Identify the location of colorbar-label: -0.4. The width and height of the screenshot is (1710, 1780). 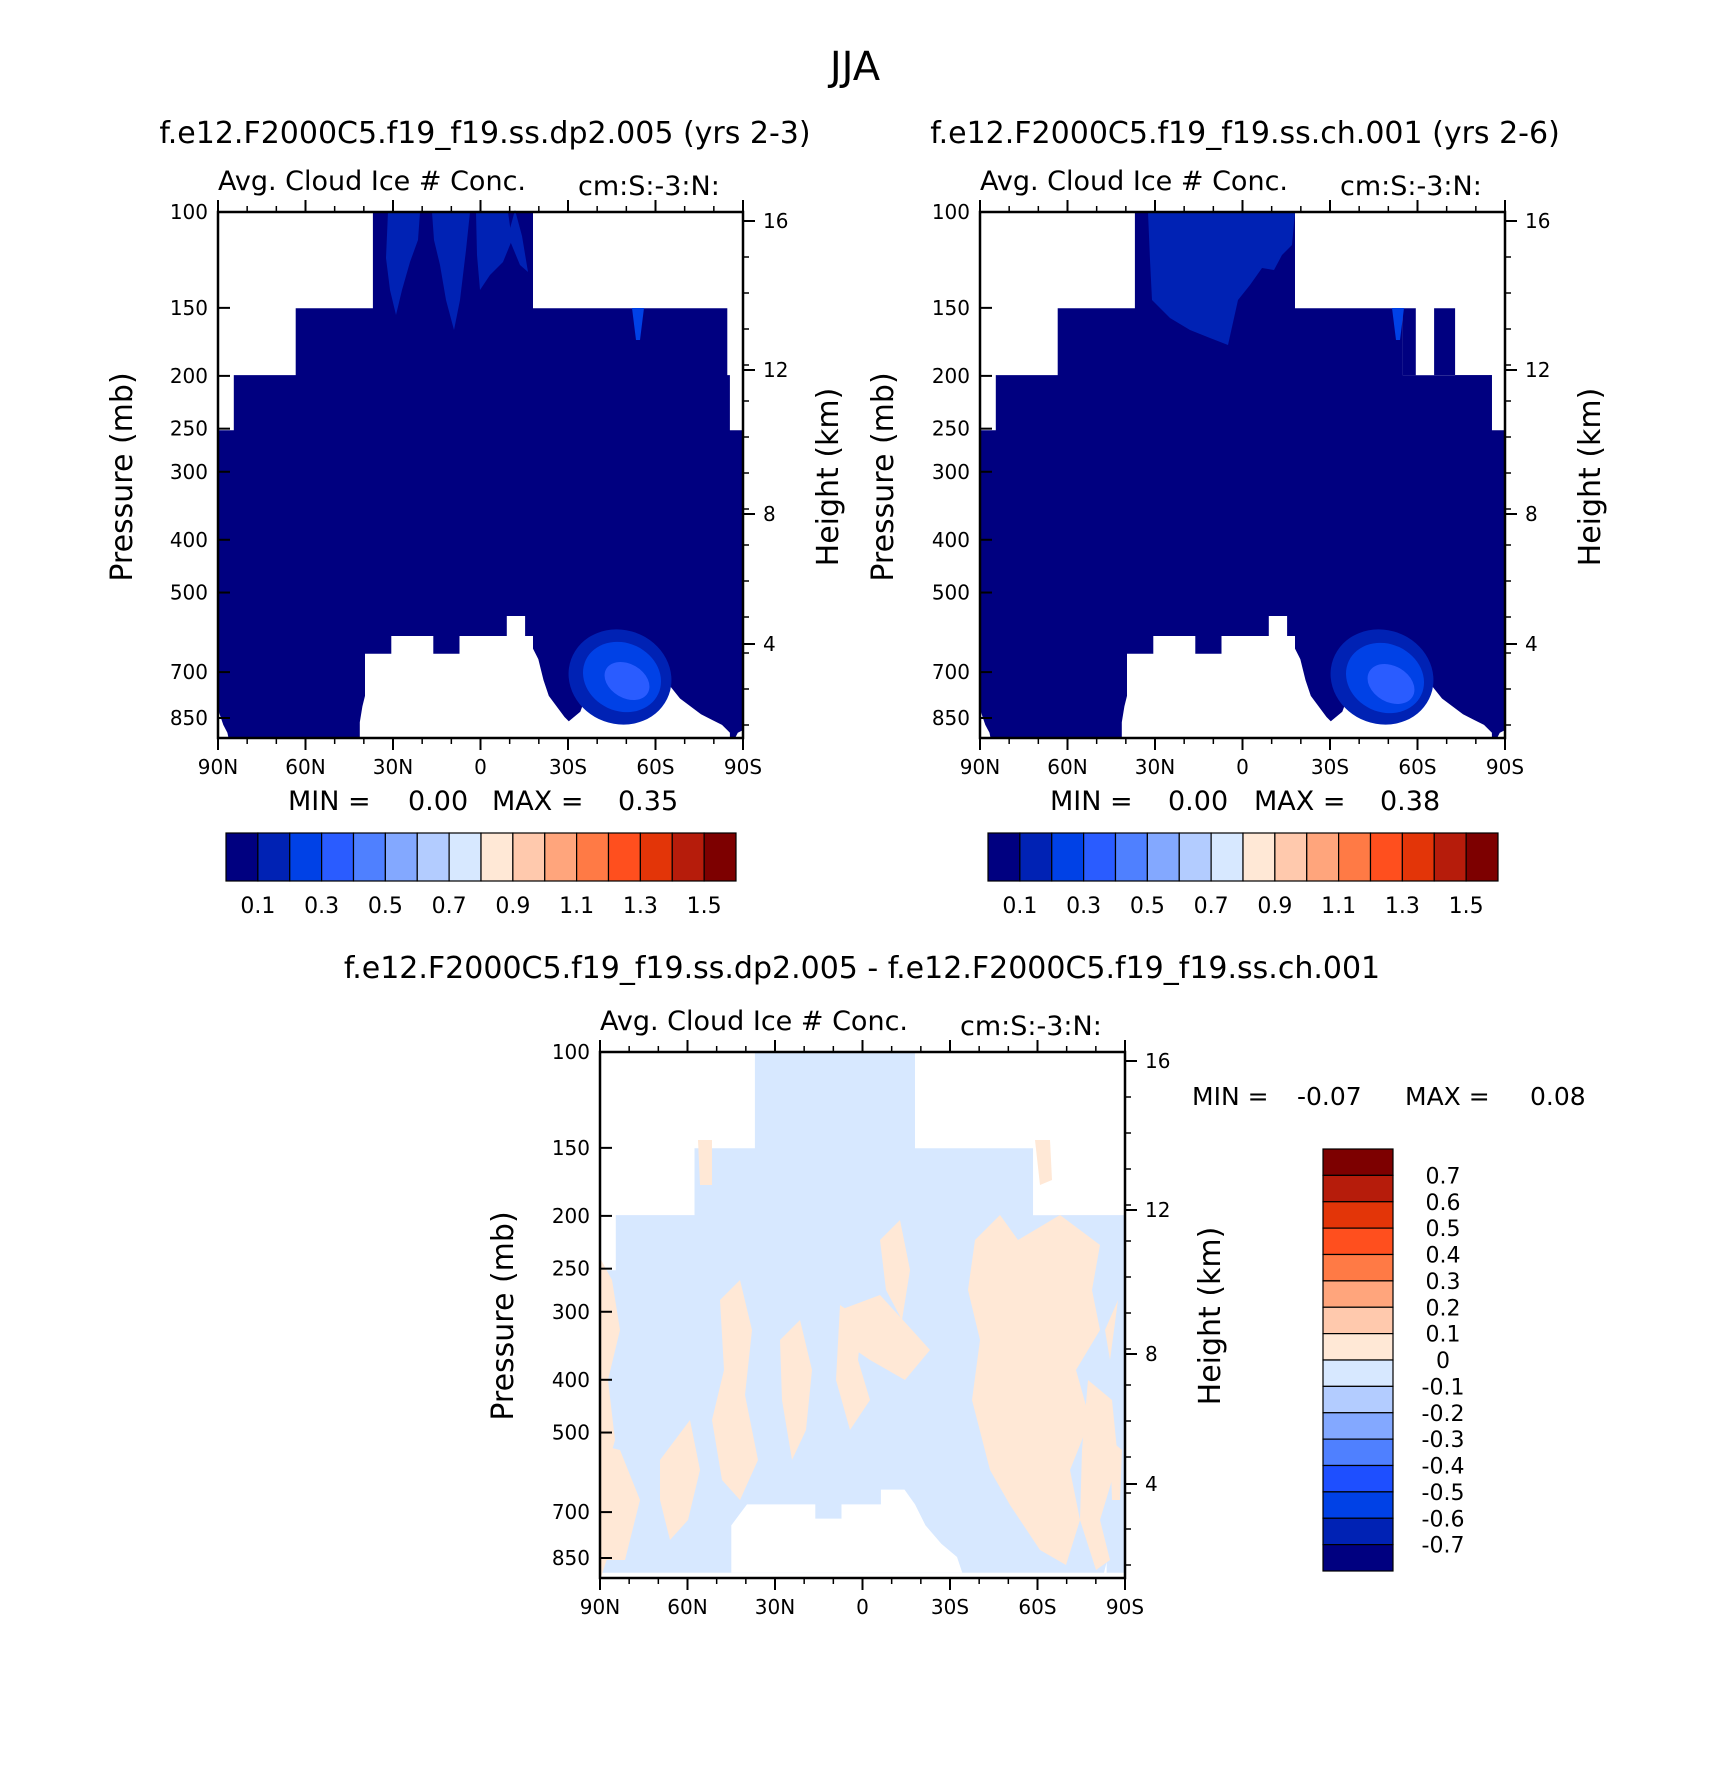
(1443, 1467).